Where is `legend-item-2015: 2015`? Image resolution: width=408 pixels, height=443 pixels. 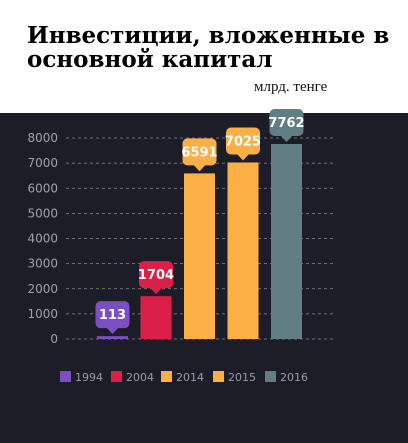 legend-item-2015: 2015 is located at coordinates (234, 377).